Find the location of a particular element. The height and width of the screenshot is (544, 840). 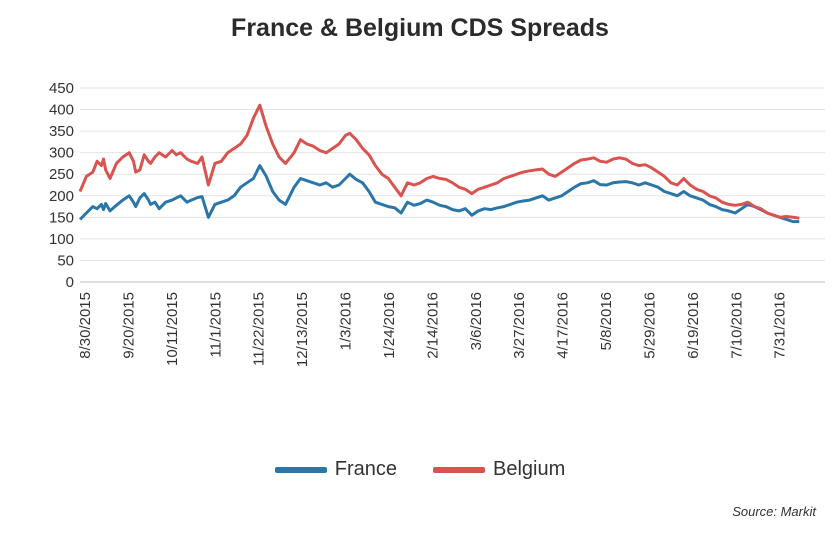

belgium-swatch is located at coordinates (458, 469).